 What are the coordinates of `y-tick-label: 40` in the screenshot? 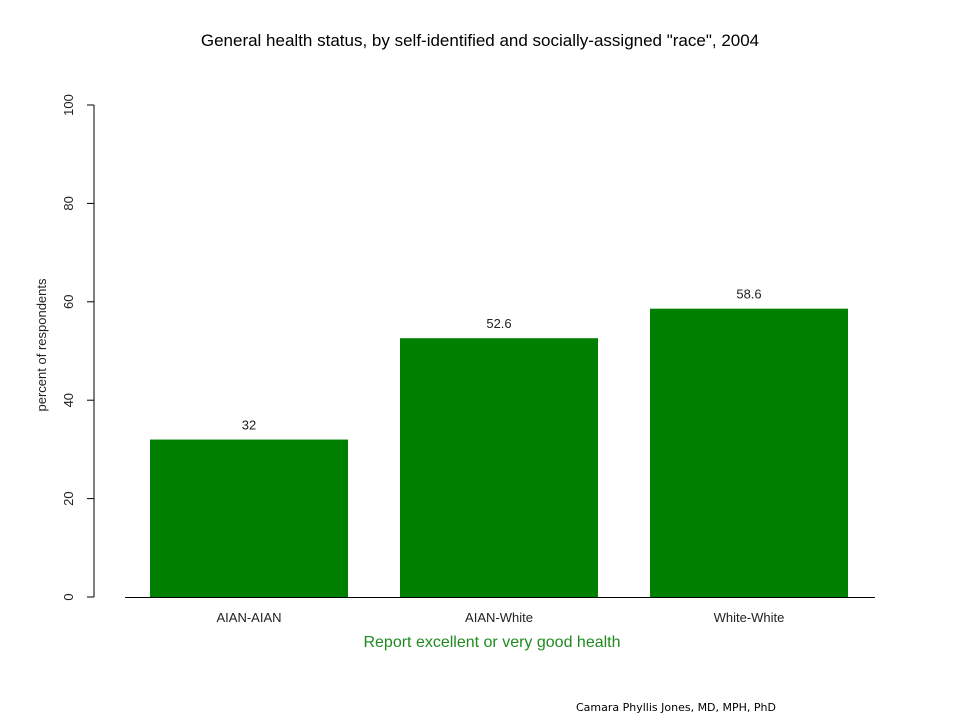 It's located at (68, 400).